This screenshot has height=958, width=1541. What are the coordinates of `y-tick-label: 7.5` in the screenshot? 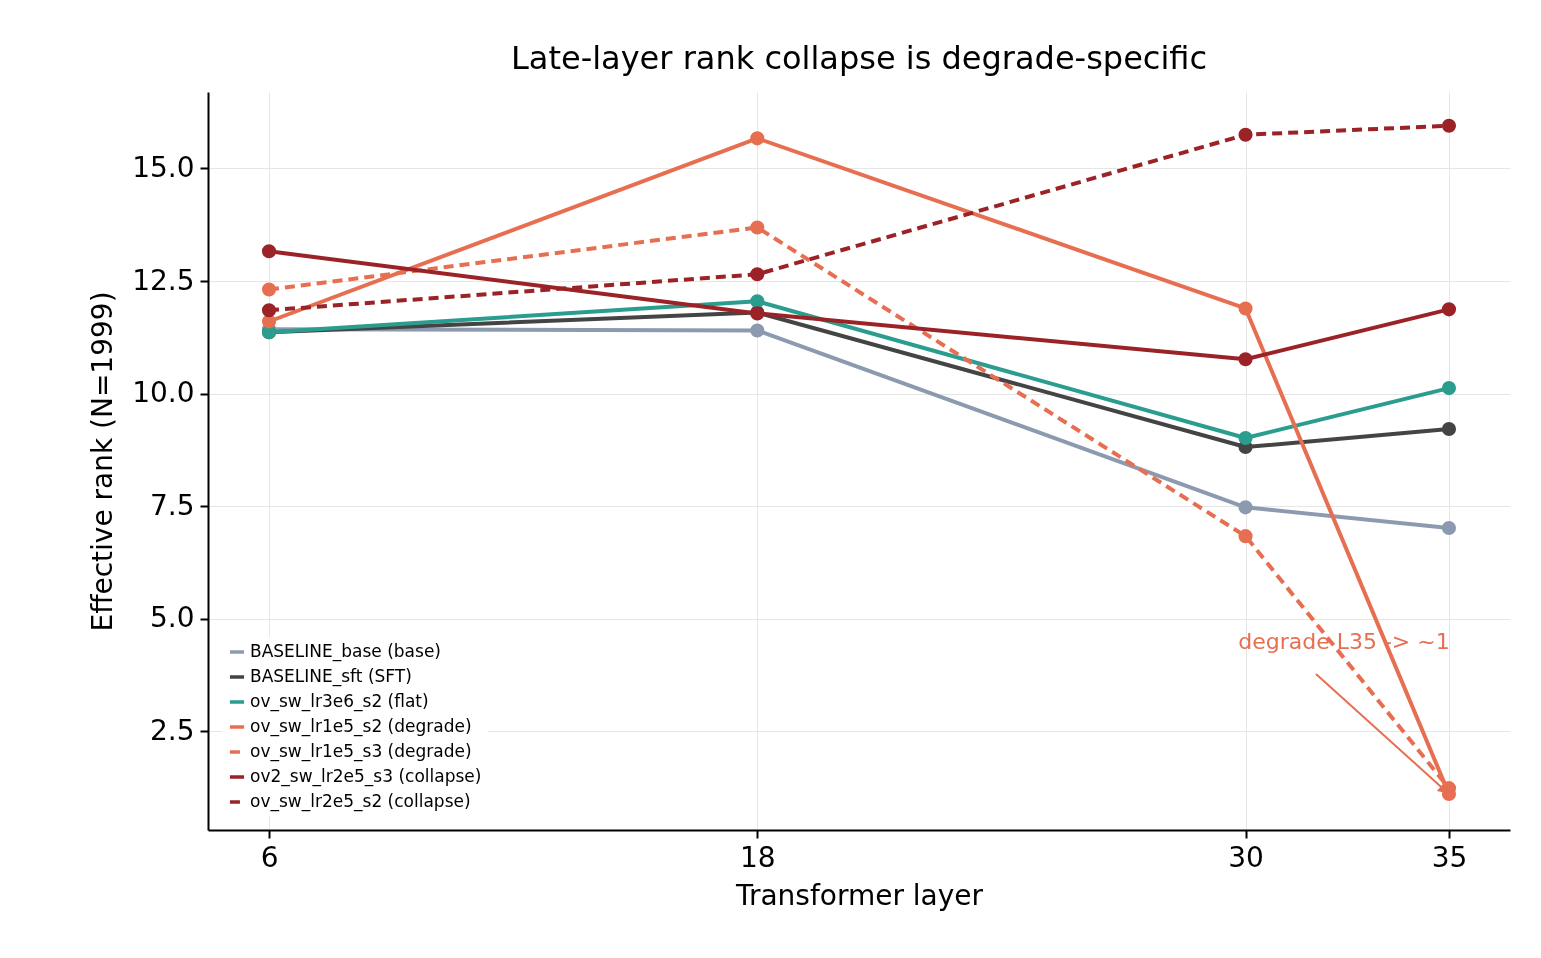 It's located at (172, 505).